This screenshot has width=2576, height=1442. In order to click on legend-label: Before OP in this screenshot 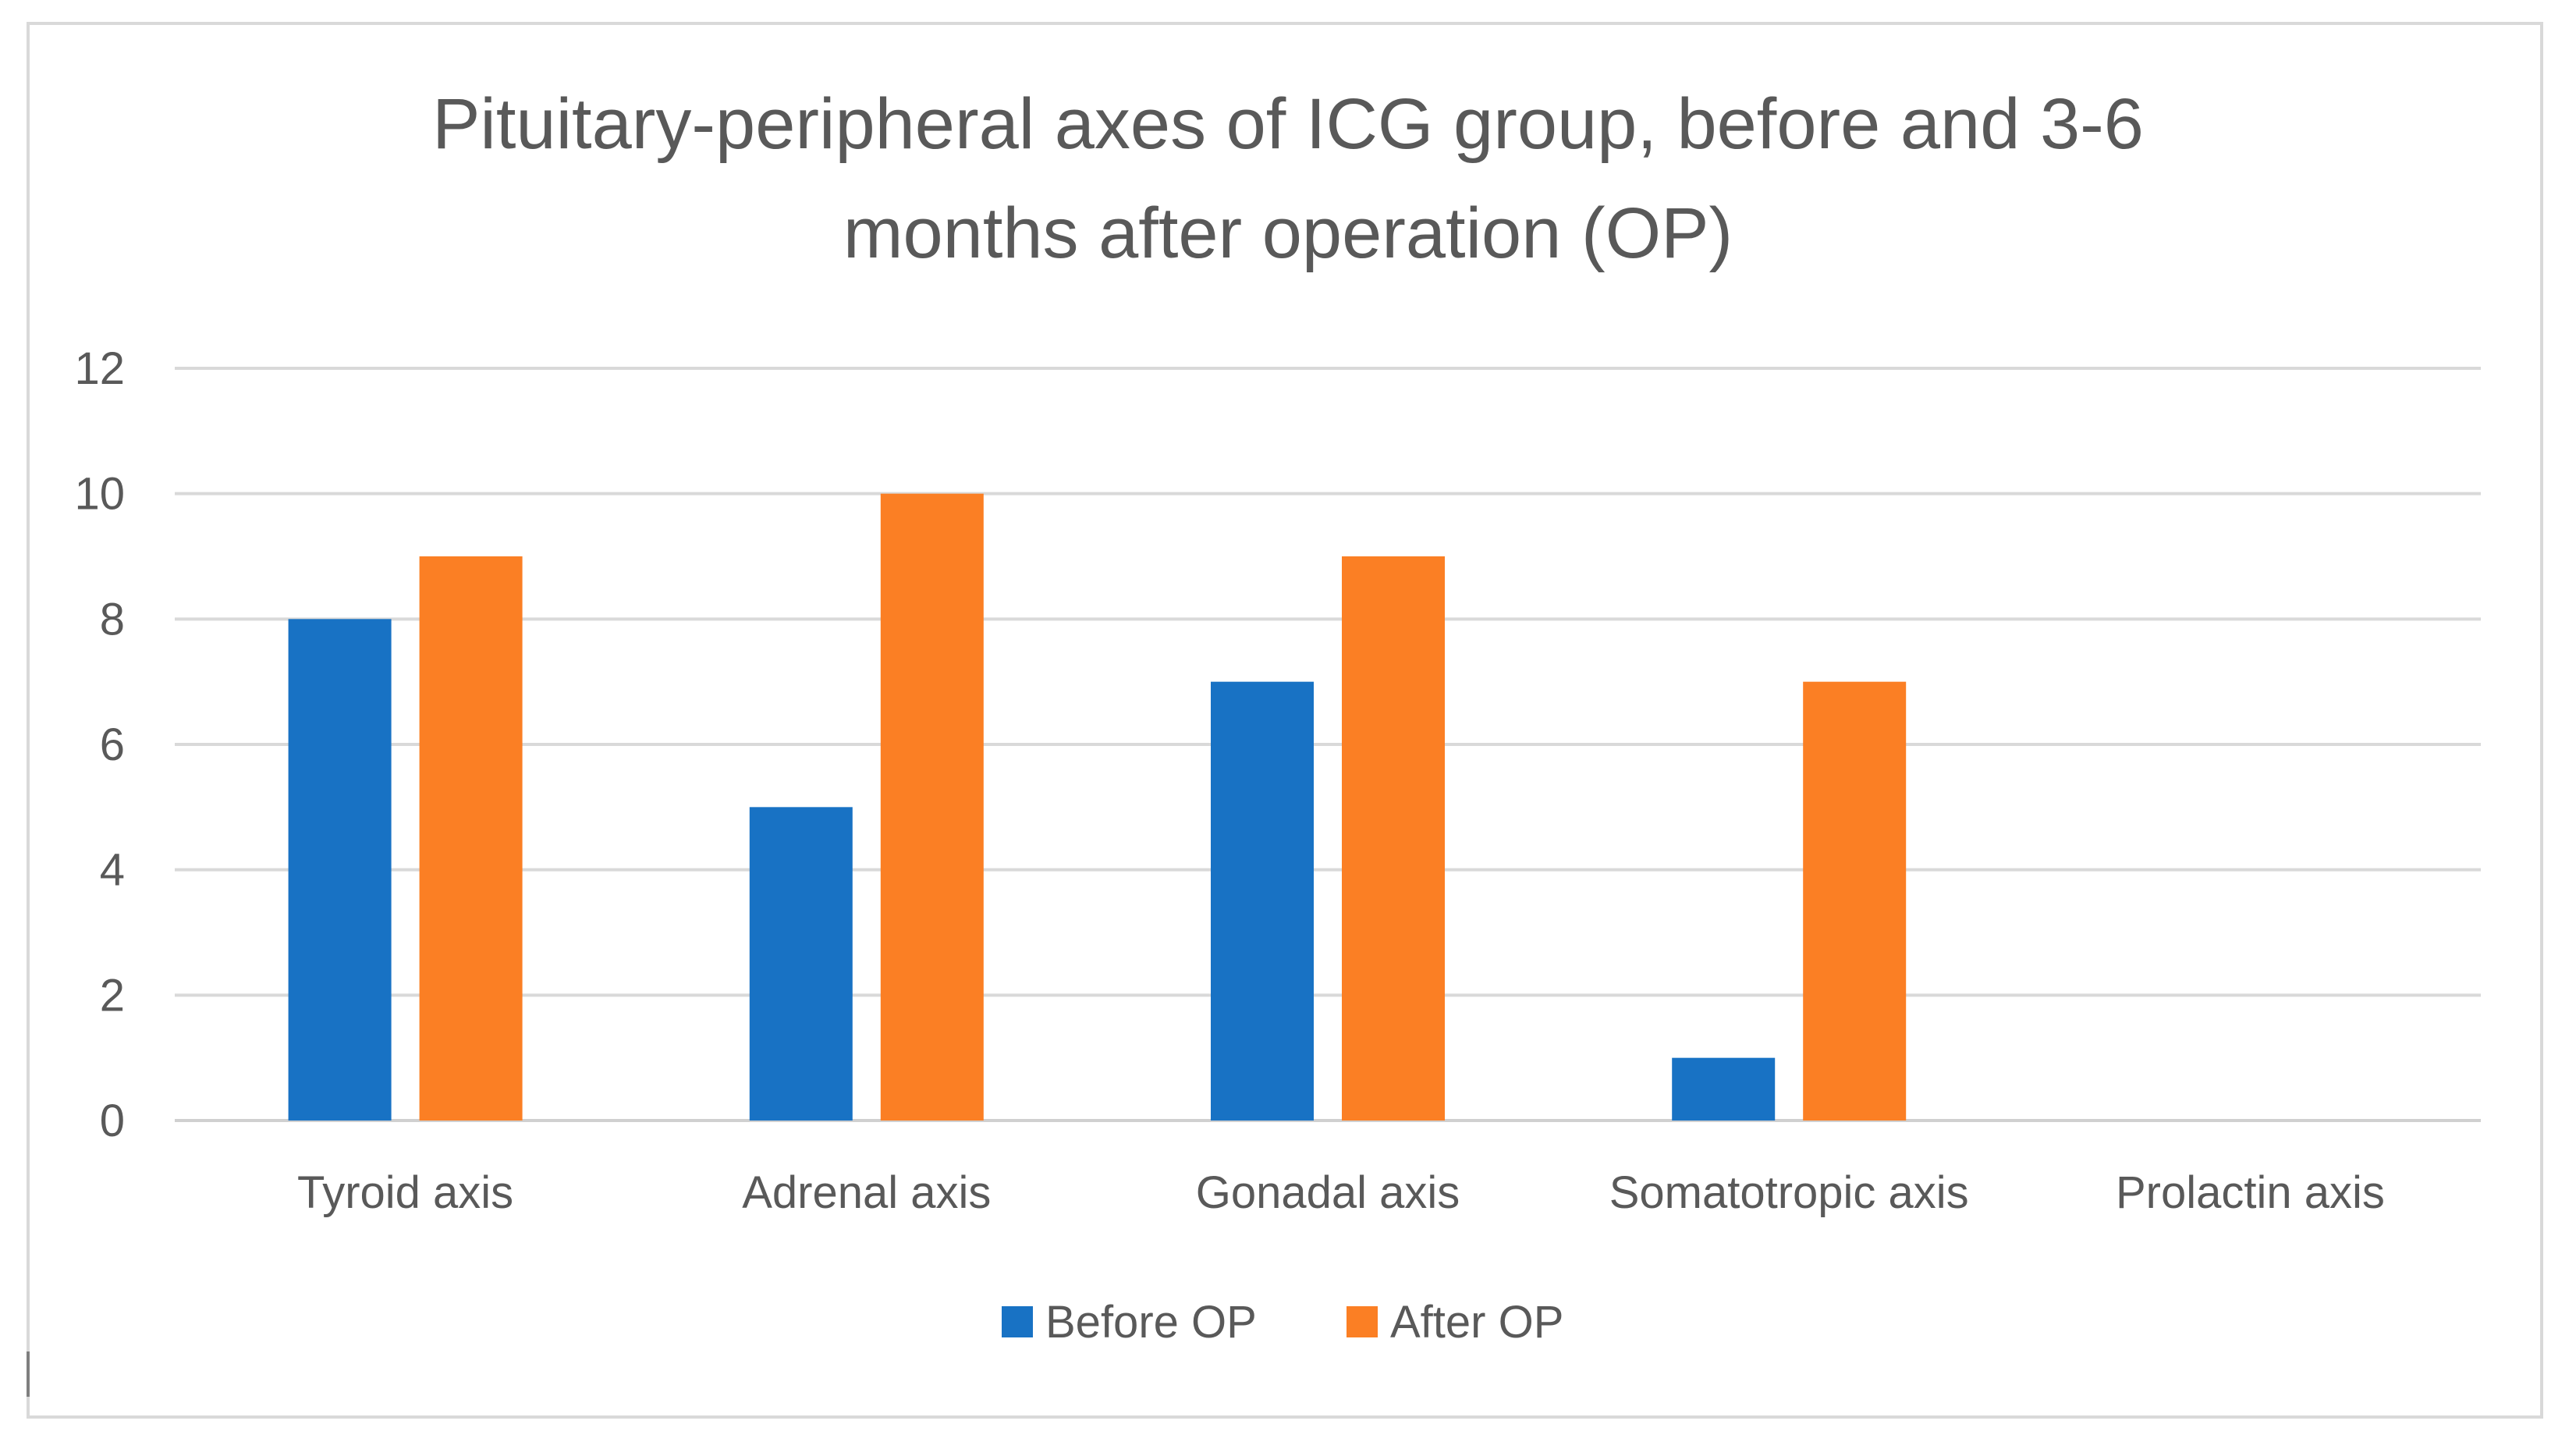, I will do `click(1151, 1323)`.